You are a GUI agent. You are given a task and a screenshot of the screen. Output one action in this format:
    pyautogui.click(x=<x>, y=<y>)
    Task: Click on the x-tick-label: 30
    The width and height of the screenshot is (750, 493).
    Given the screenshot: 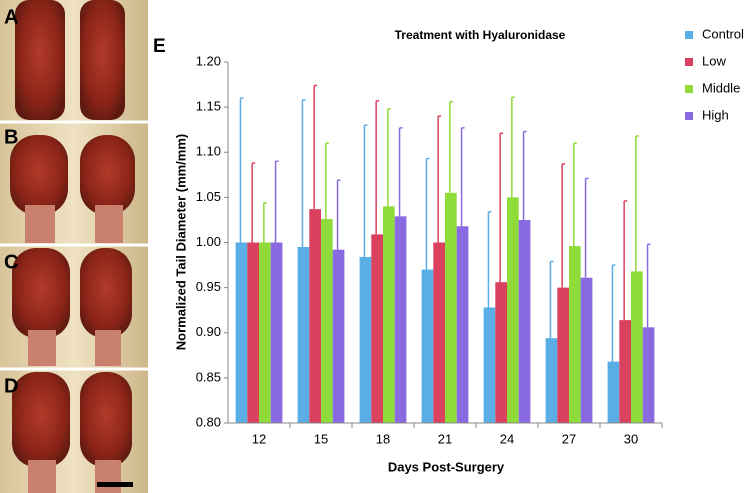 What is the action you would take?
    pyautogui.click(x=631, y=438)
    